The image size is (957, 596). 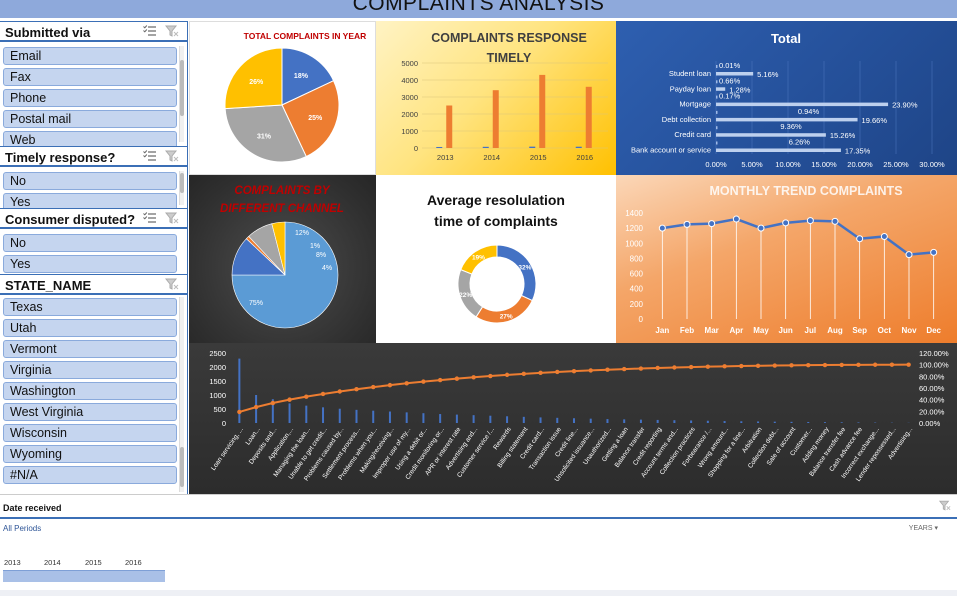 What do you see at coordinates (90, 119) in the screenshot?
I see `slicer-item: Postal mail` at bounding box center [90, 119].